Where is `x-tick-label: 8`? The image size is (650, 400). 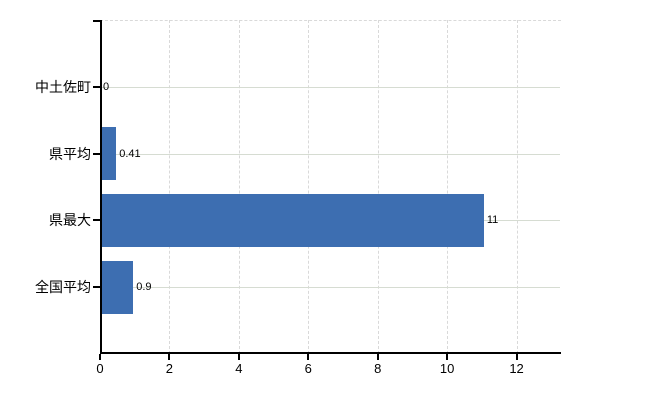 x-tick-label: 8 is located at coordinates (378, 368).